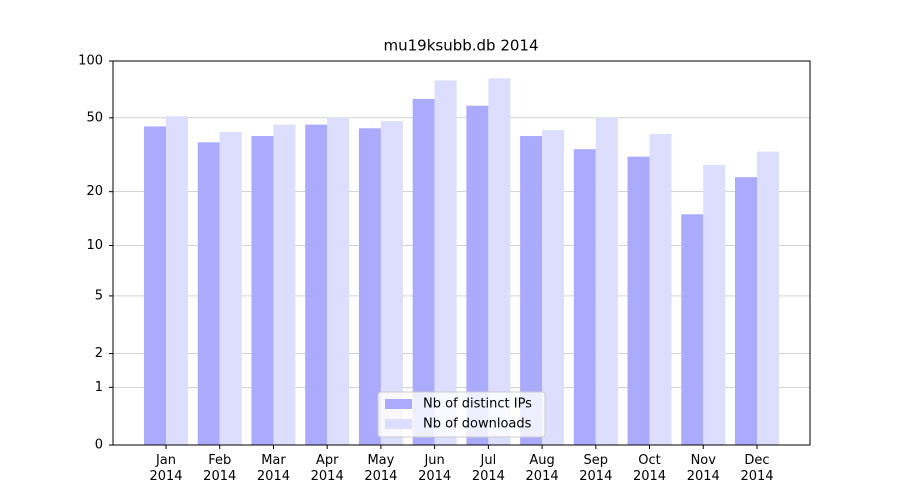 Image resolution: width=900 pixels, height=500 pixels. What do you see at coordinates (166, 468) in the screenshot?
I see `x-tick-label: Jan 2014` at bounding box center [166, 468].